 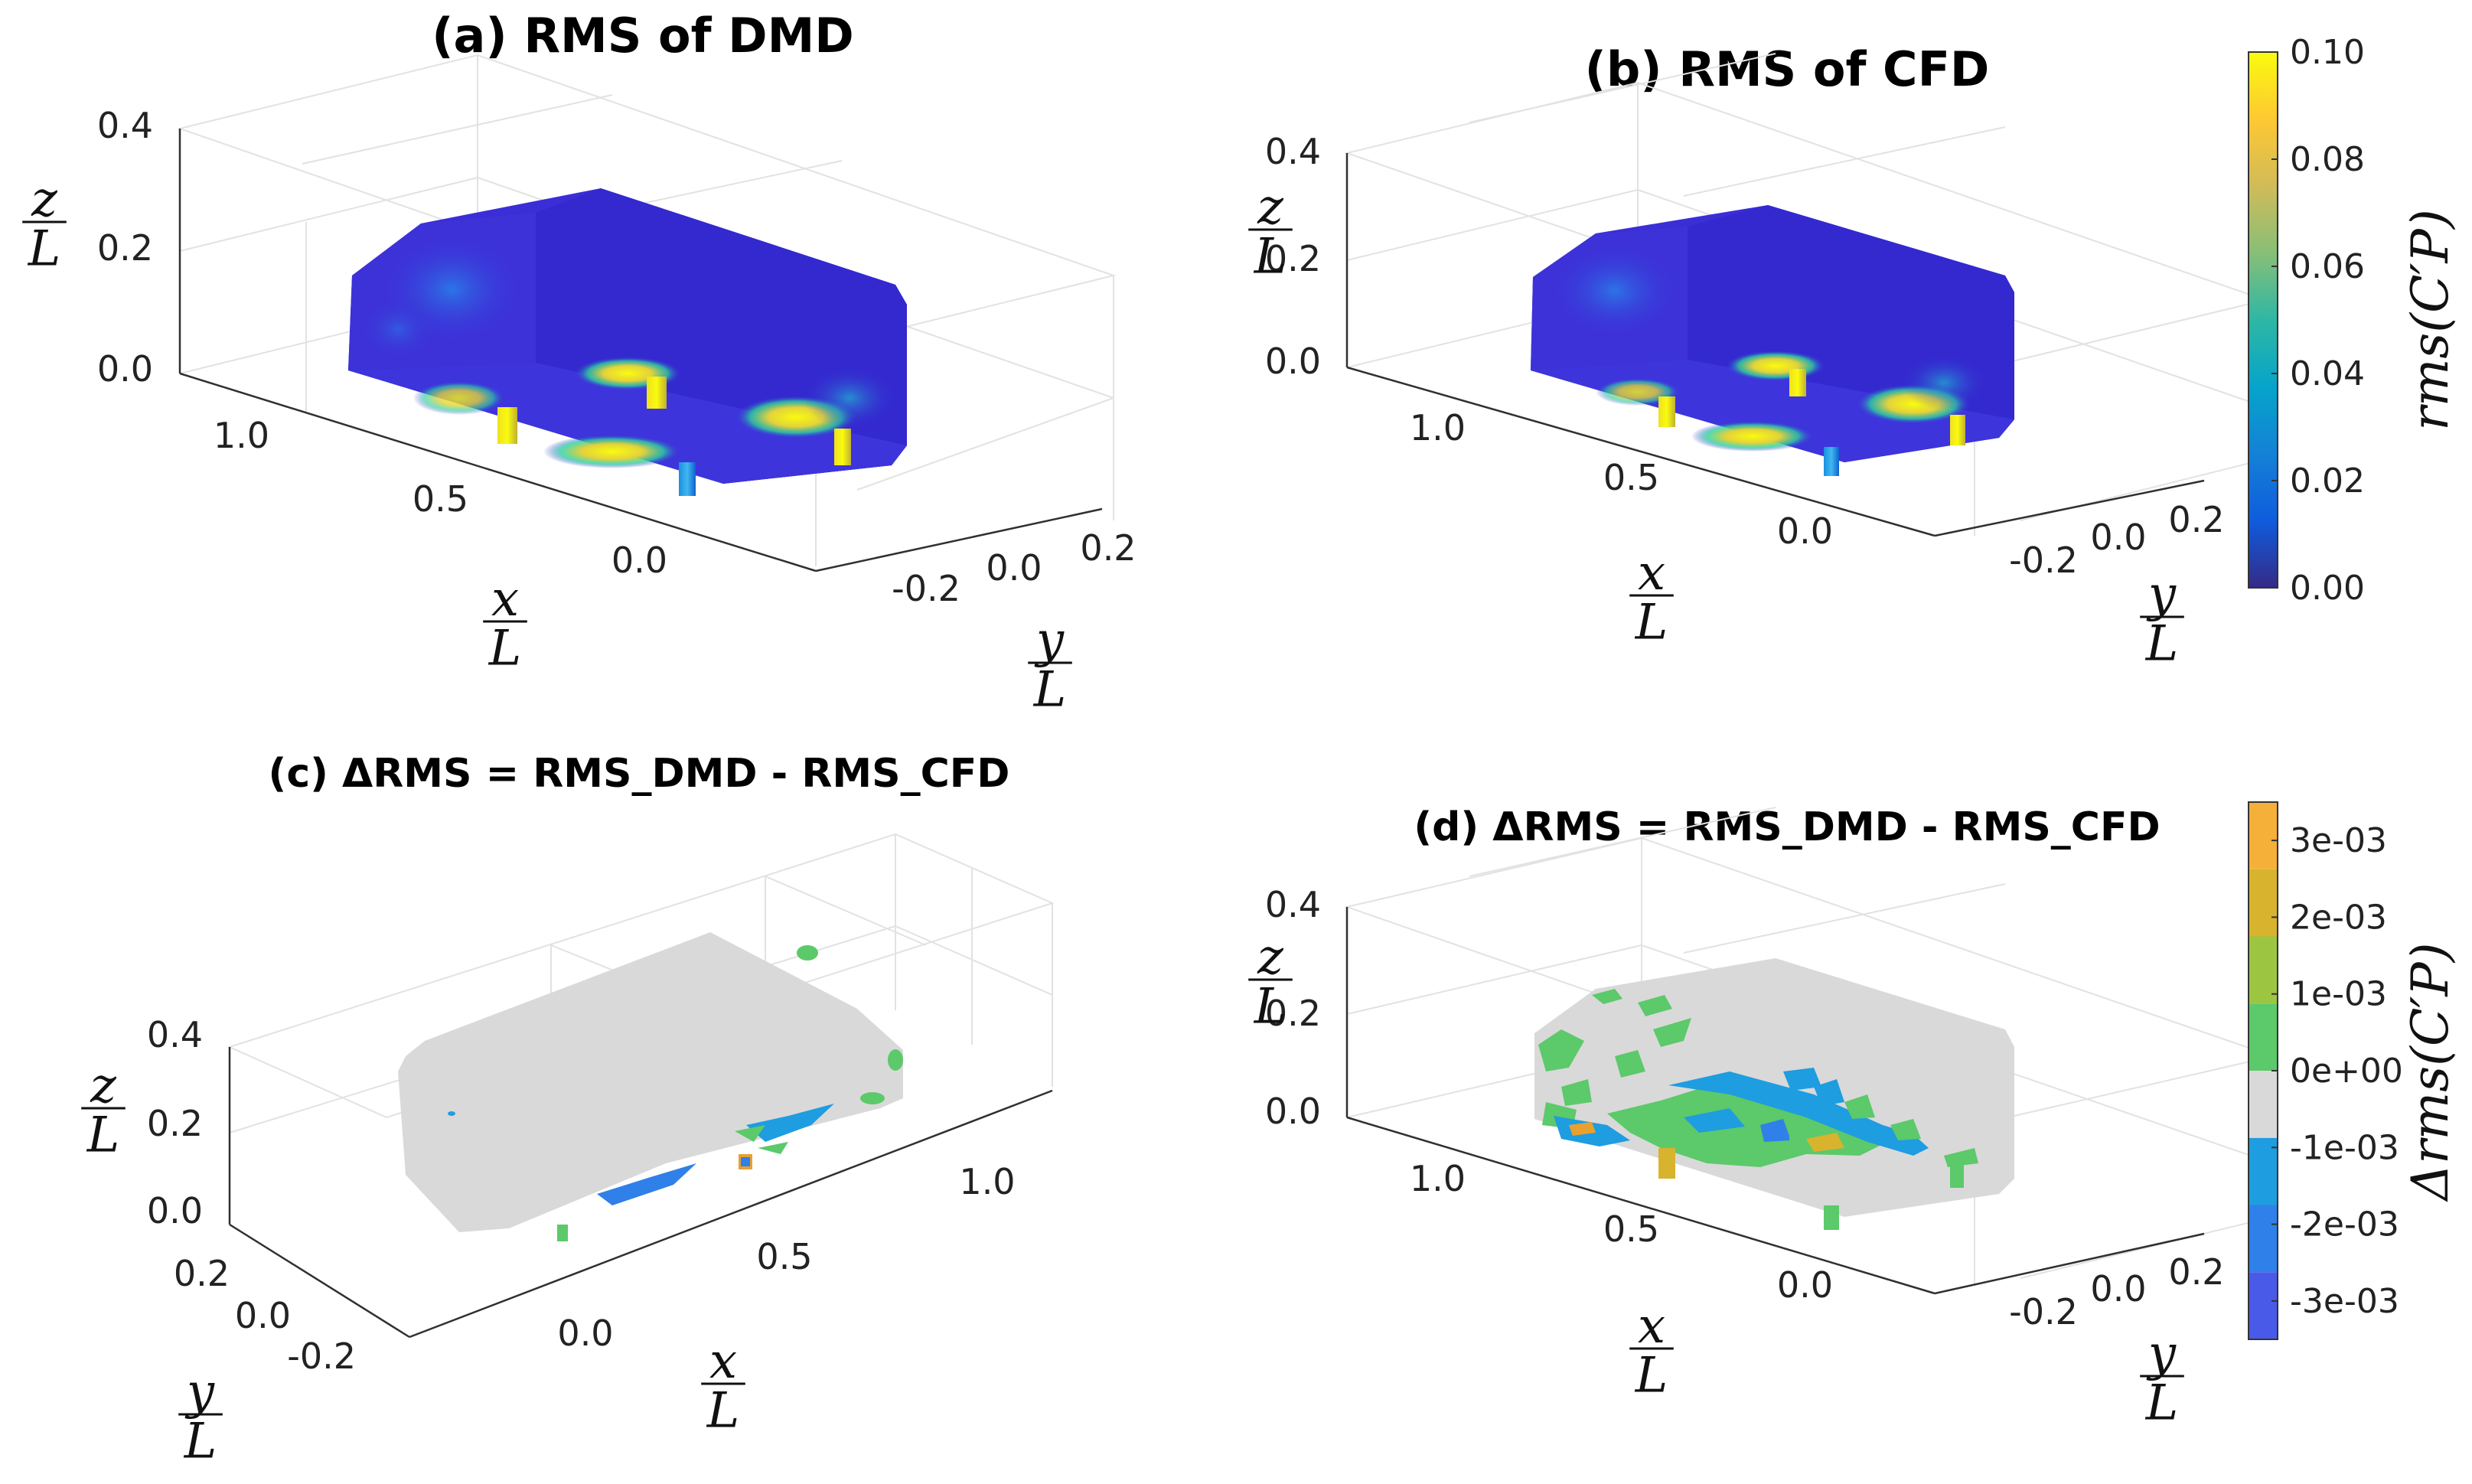 I want to click on panel-b-z-ticks: 0.4 0.2 0.0, so click(x=1293, y=256).